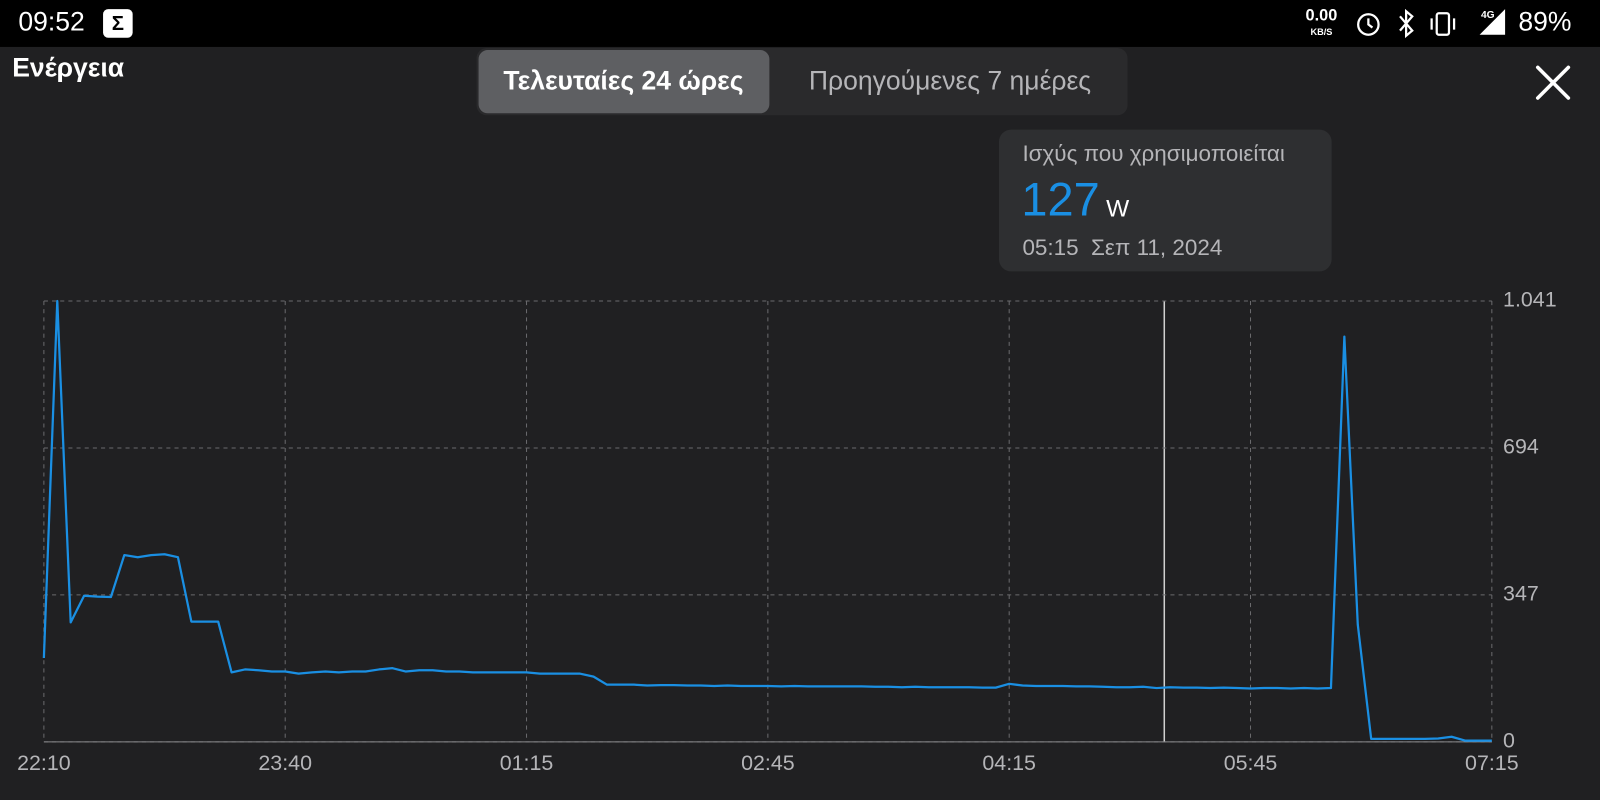 This screenshot has height=800, width=1600. Describe the element at coordinates (527, 763) in the screenshot. I see `x-tick-label: 01:15` at that location.